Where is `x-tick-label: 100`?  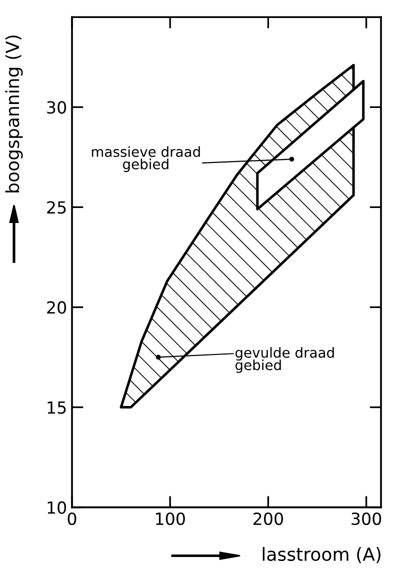 x-tick-label: 100 is located at coordinates (170, 519).